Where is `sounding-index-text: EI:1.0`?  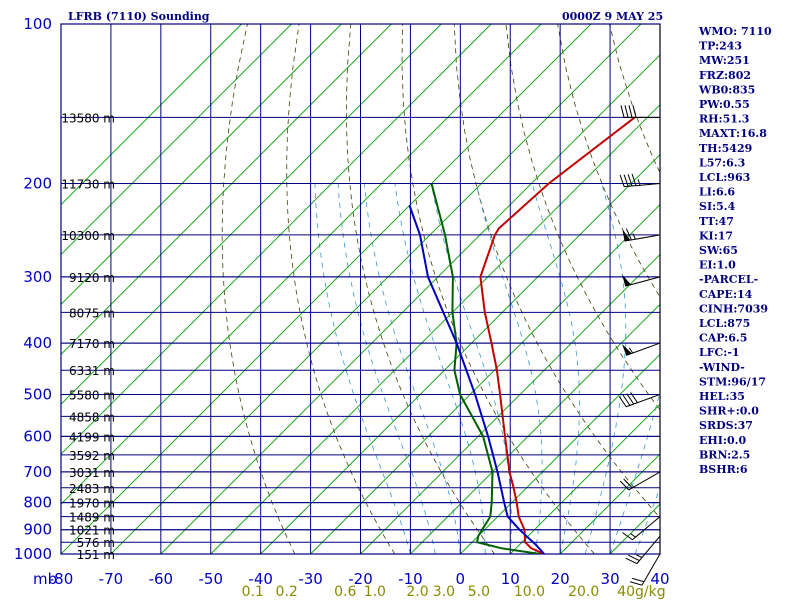 sounding-index-text: EI:1.0 is located at coordinates (717, 265).